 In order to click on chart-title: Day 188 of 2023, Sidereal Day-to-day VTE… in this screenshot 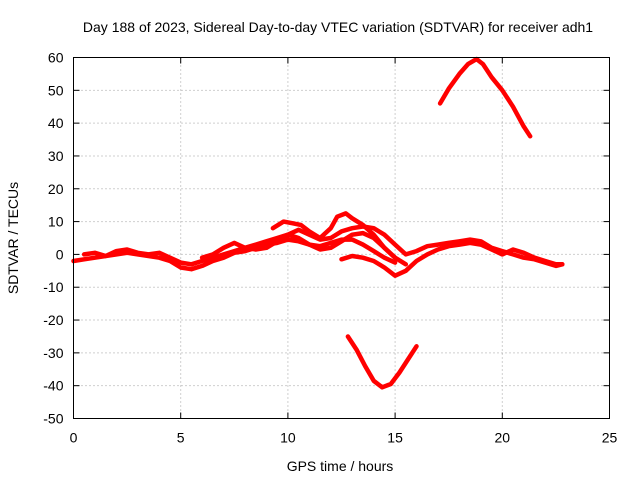, I will do `click(338, 27)`.